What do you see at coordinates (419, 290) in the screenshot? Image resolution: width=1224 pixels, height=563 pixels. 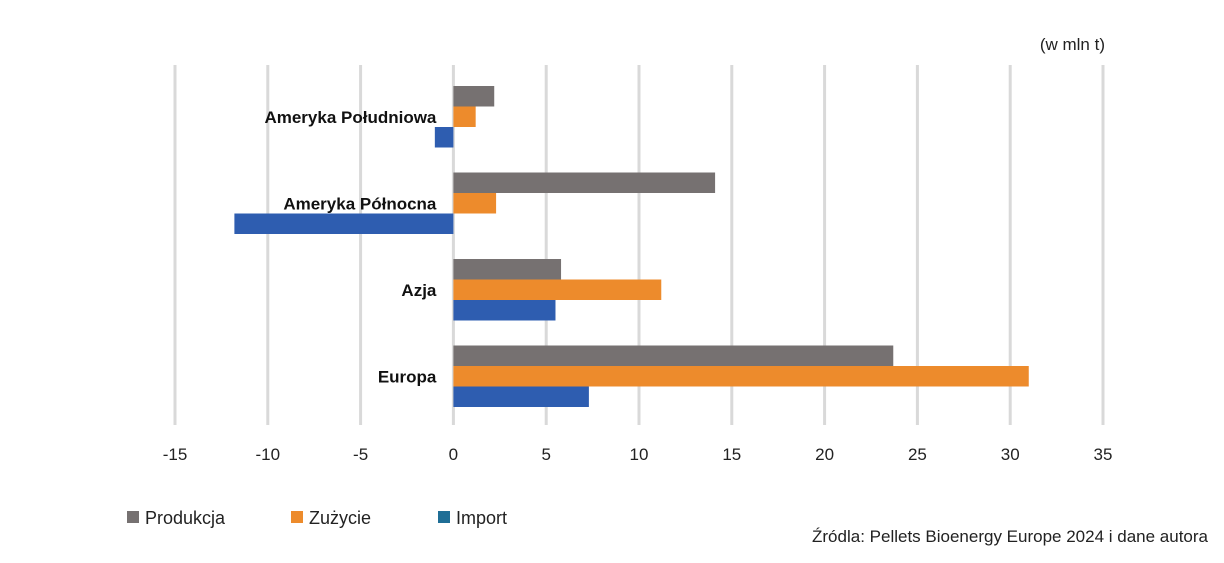 I see `category-label: Azja` at bounding box center [419, 290].